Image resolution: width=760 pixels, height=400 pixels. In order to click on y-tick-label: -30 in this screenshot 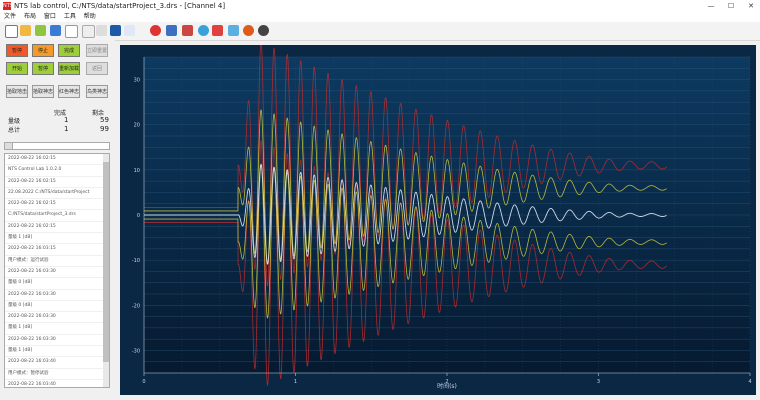, I will do `click(136, 351)`.